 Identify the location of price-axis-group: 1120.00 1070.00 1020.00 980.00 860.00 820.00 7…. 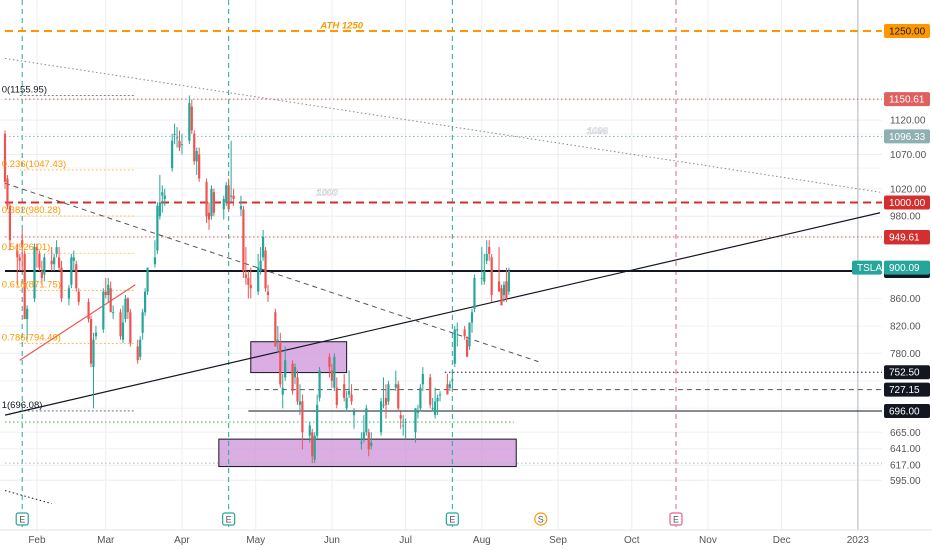
(892, 275).